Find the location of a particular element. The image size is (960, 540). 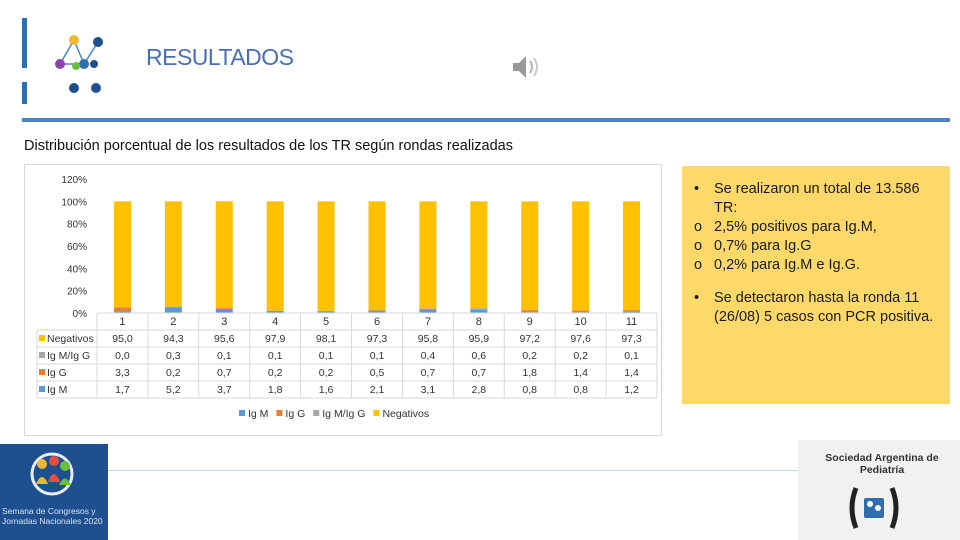

y-tick-label: 120% is located at coordinates (74, 180).